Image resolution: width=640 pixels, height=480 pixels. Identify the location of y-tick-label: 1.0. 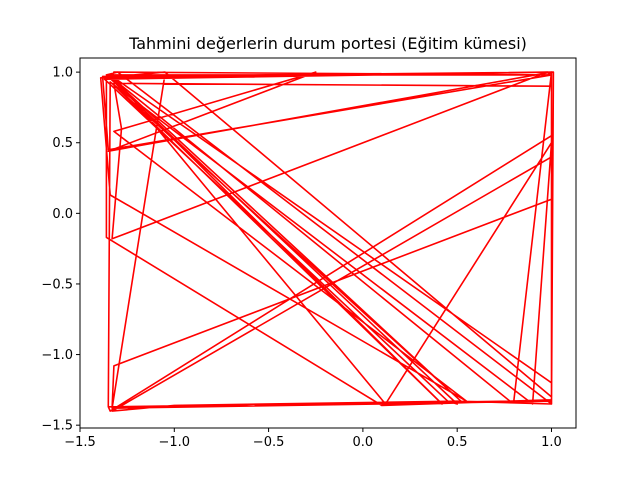
(62, 73).